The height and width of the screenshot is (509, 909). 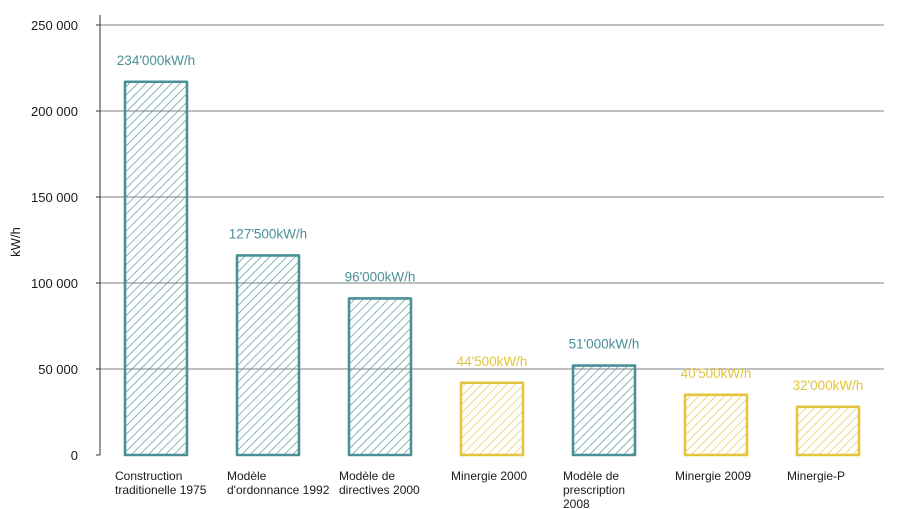 I want to click on x-category-label: Construction traditionelle 1975, so click(x=161, y=483).